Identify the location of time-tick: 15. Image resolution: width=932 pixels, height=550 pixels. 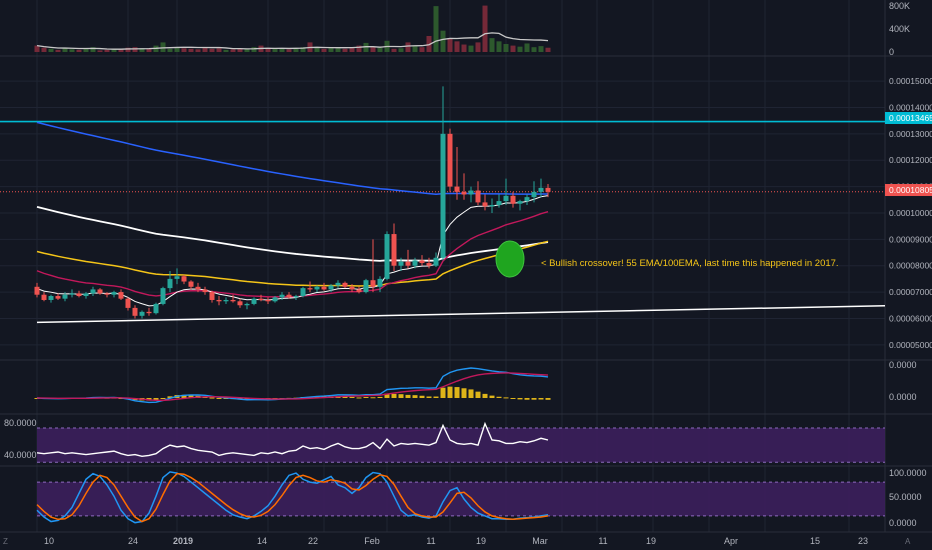
(815, 541).